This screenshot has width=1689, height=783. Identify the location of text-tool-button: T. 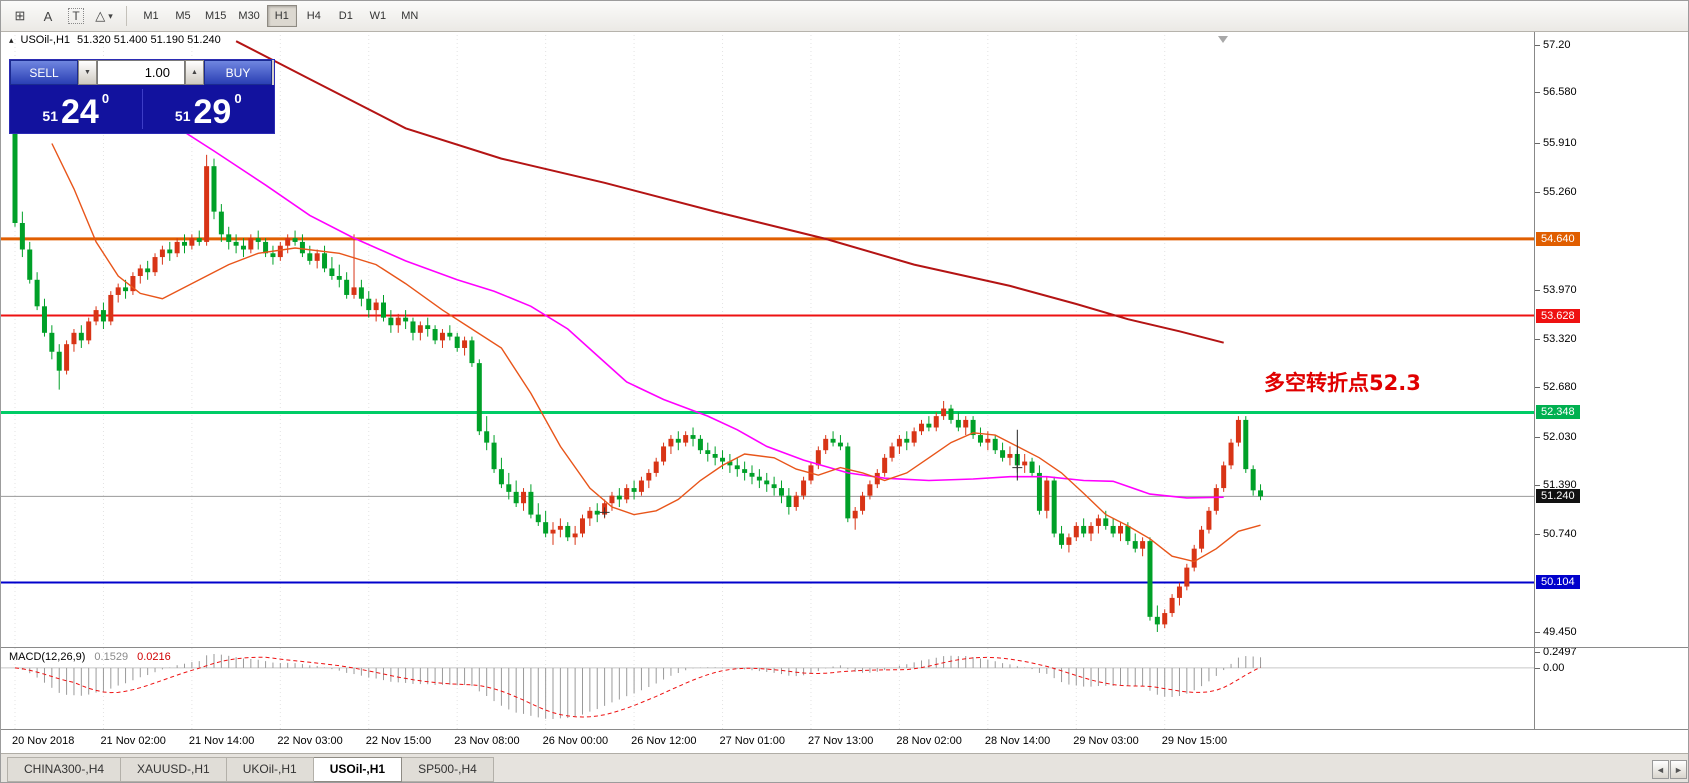
(76, 16).